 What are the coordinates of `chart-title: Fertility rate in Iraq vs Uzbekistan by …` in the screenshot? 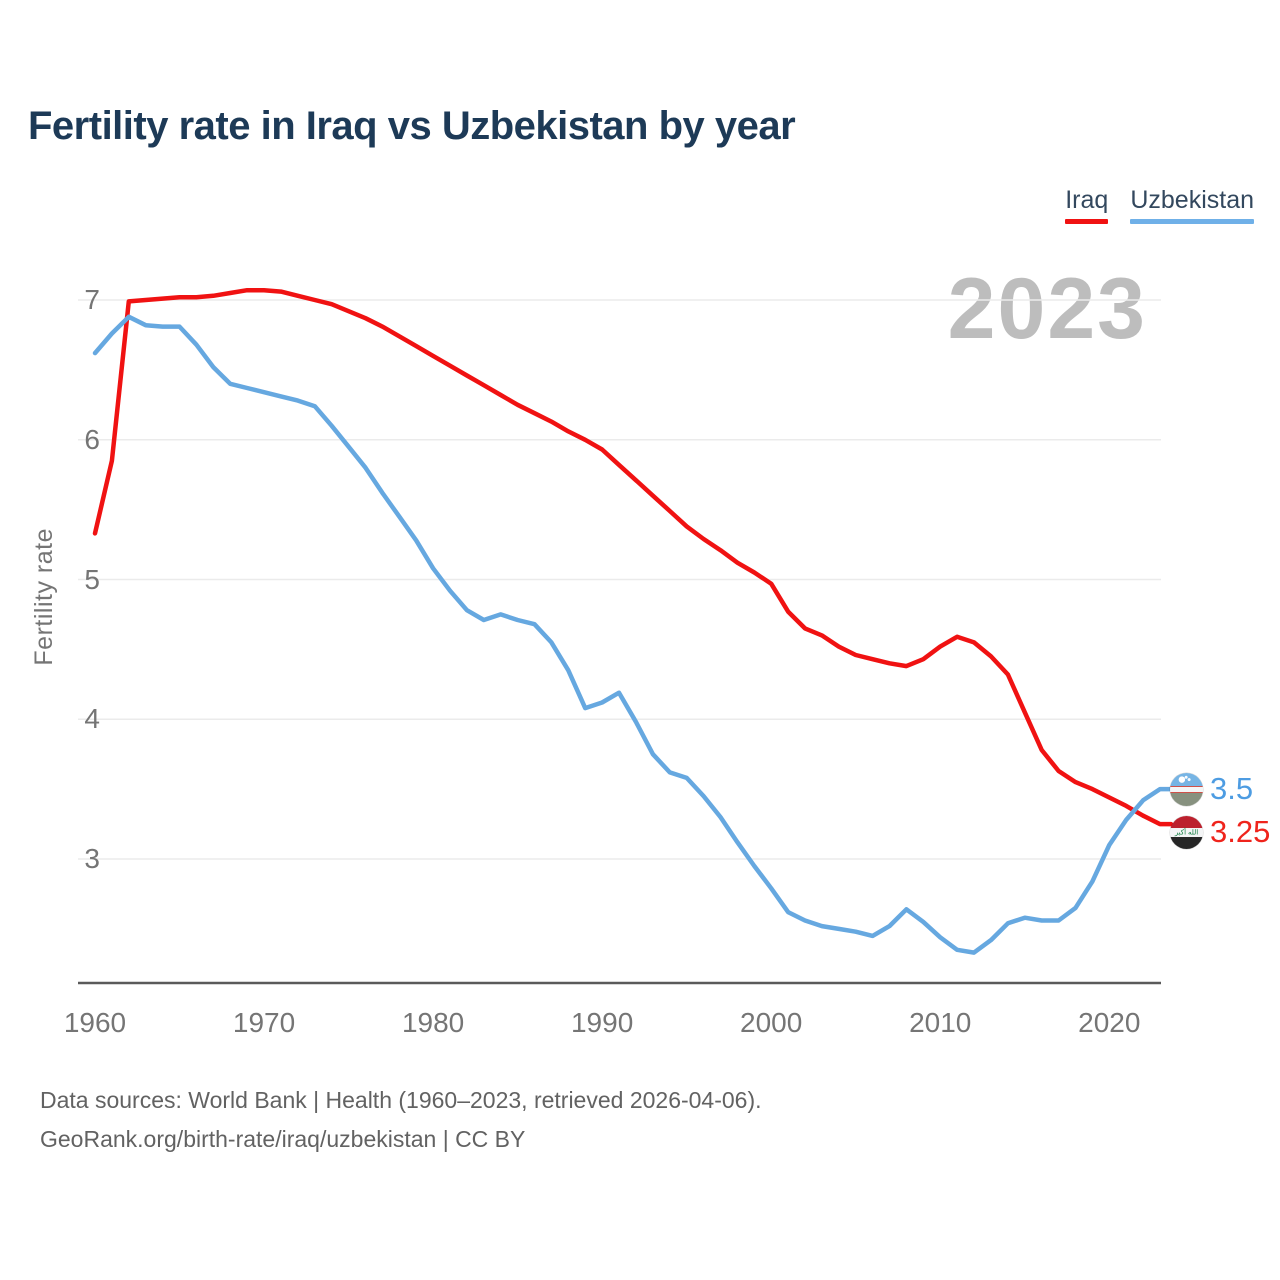 It's located at (412, 126).